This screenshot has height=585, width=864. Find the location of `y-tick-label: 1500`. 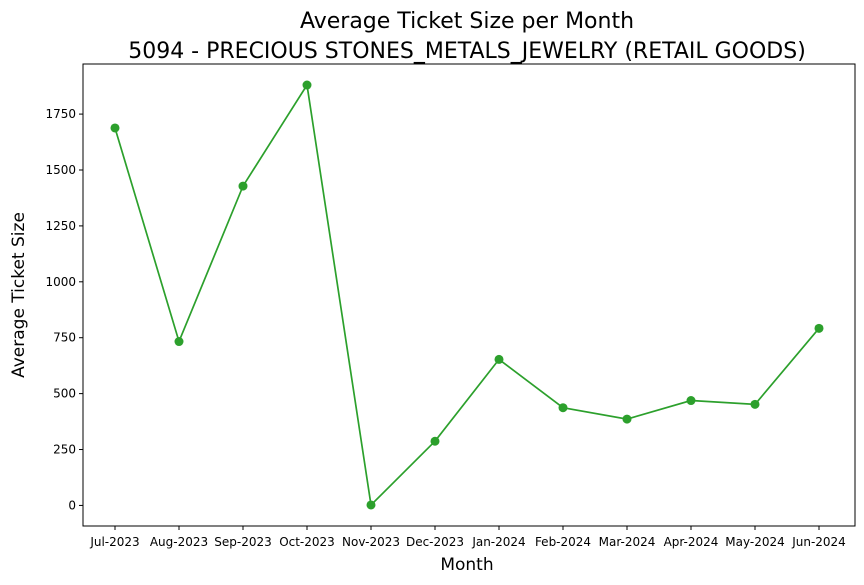

y-tick-label: 1500 is located at coordinates (60, 170).